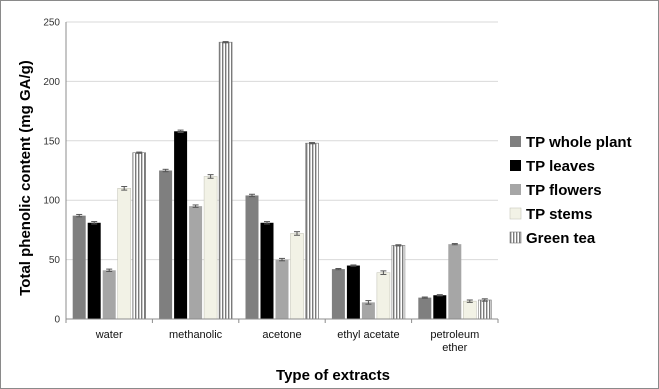  Describe the element at coordinates (368, 335) in the screenshot. I see `x-category-label: ethyl acetate` at that location.